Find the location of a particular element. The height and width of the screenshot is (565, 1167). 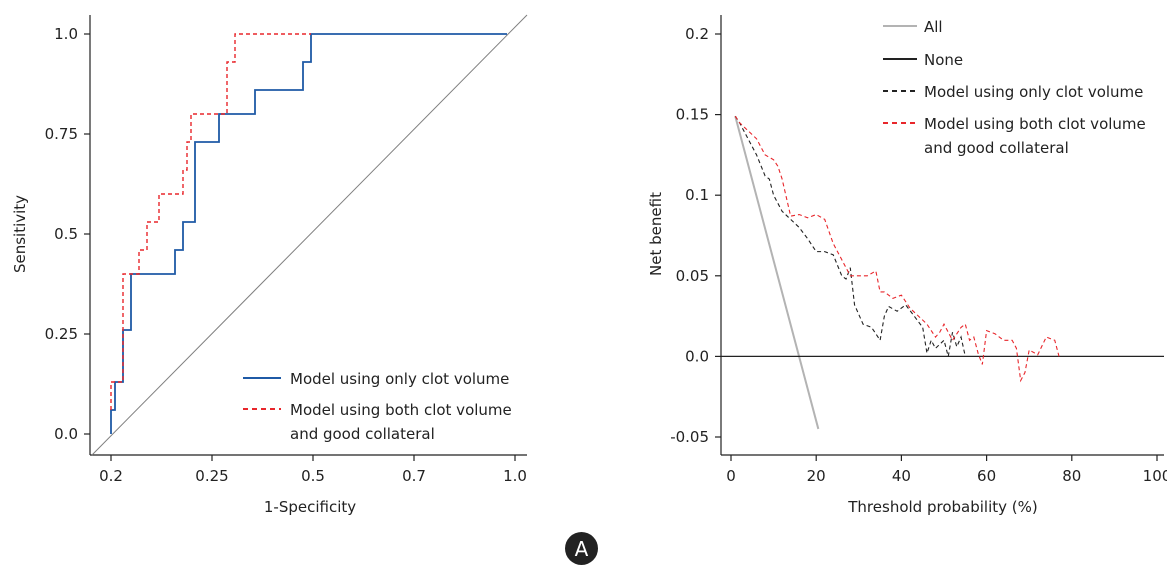

dca-y-tick-label: 0.1 is located at coordinates (697, 195).